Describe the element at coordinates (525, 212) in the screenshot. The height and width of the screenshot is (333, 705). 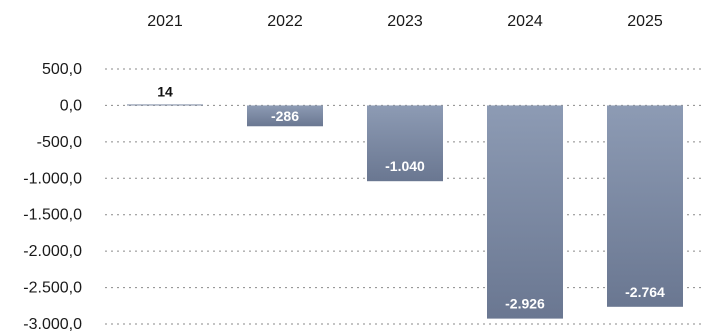
I see `bar-2024` at that location.